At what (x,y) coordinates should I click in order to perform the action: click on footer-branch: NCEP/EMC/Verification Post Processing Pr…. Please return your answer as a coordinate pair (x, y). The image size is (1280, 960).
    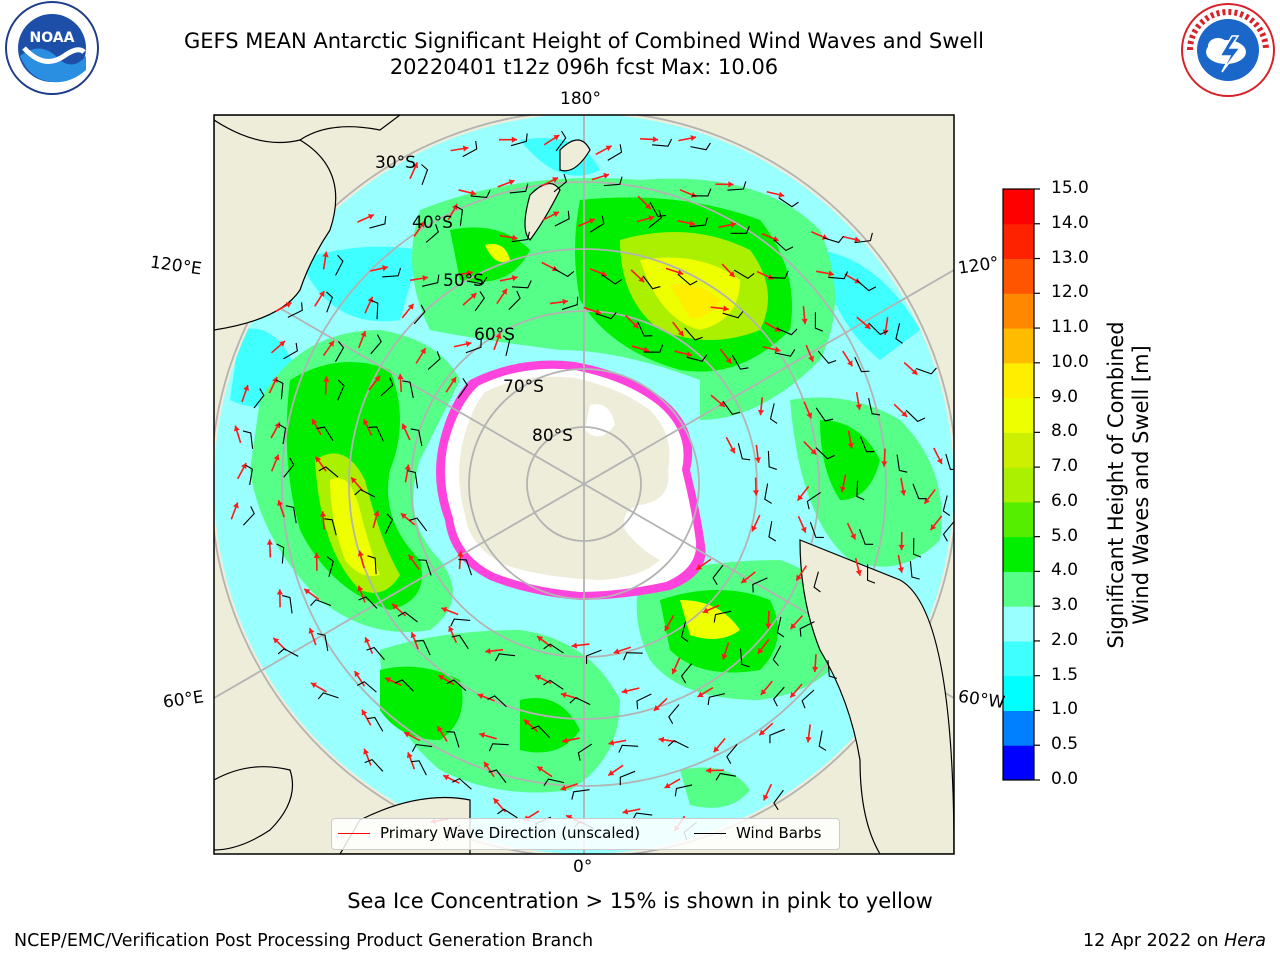
    Looking at the image, I should click on (304, 941).